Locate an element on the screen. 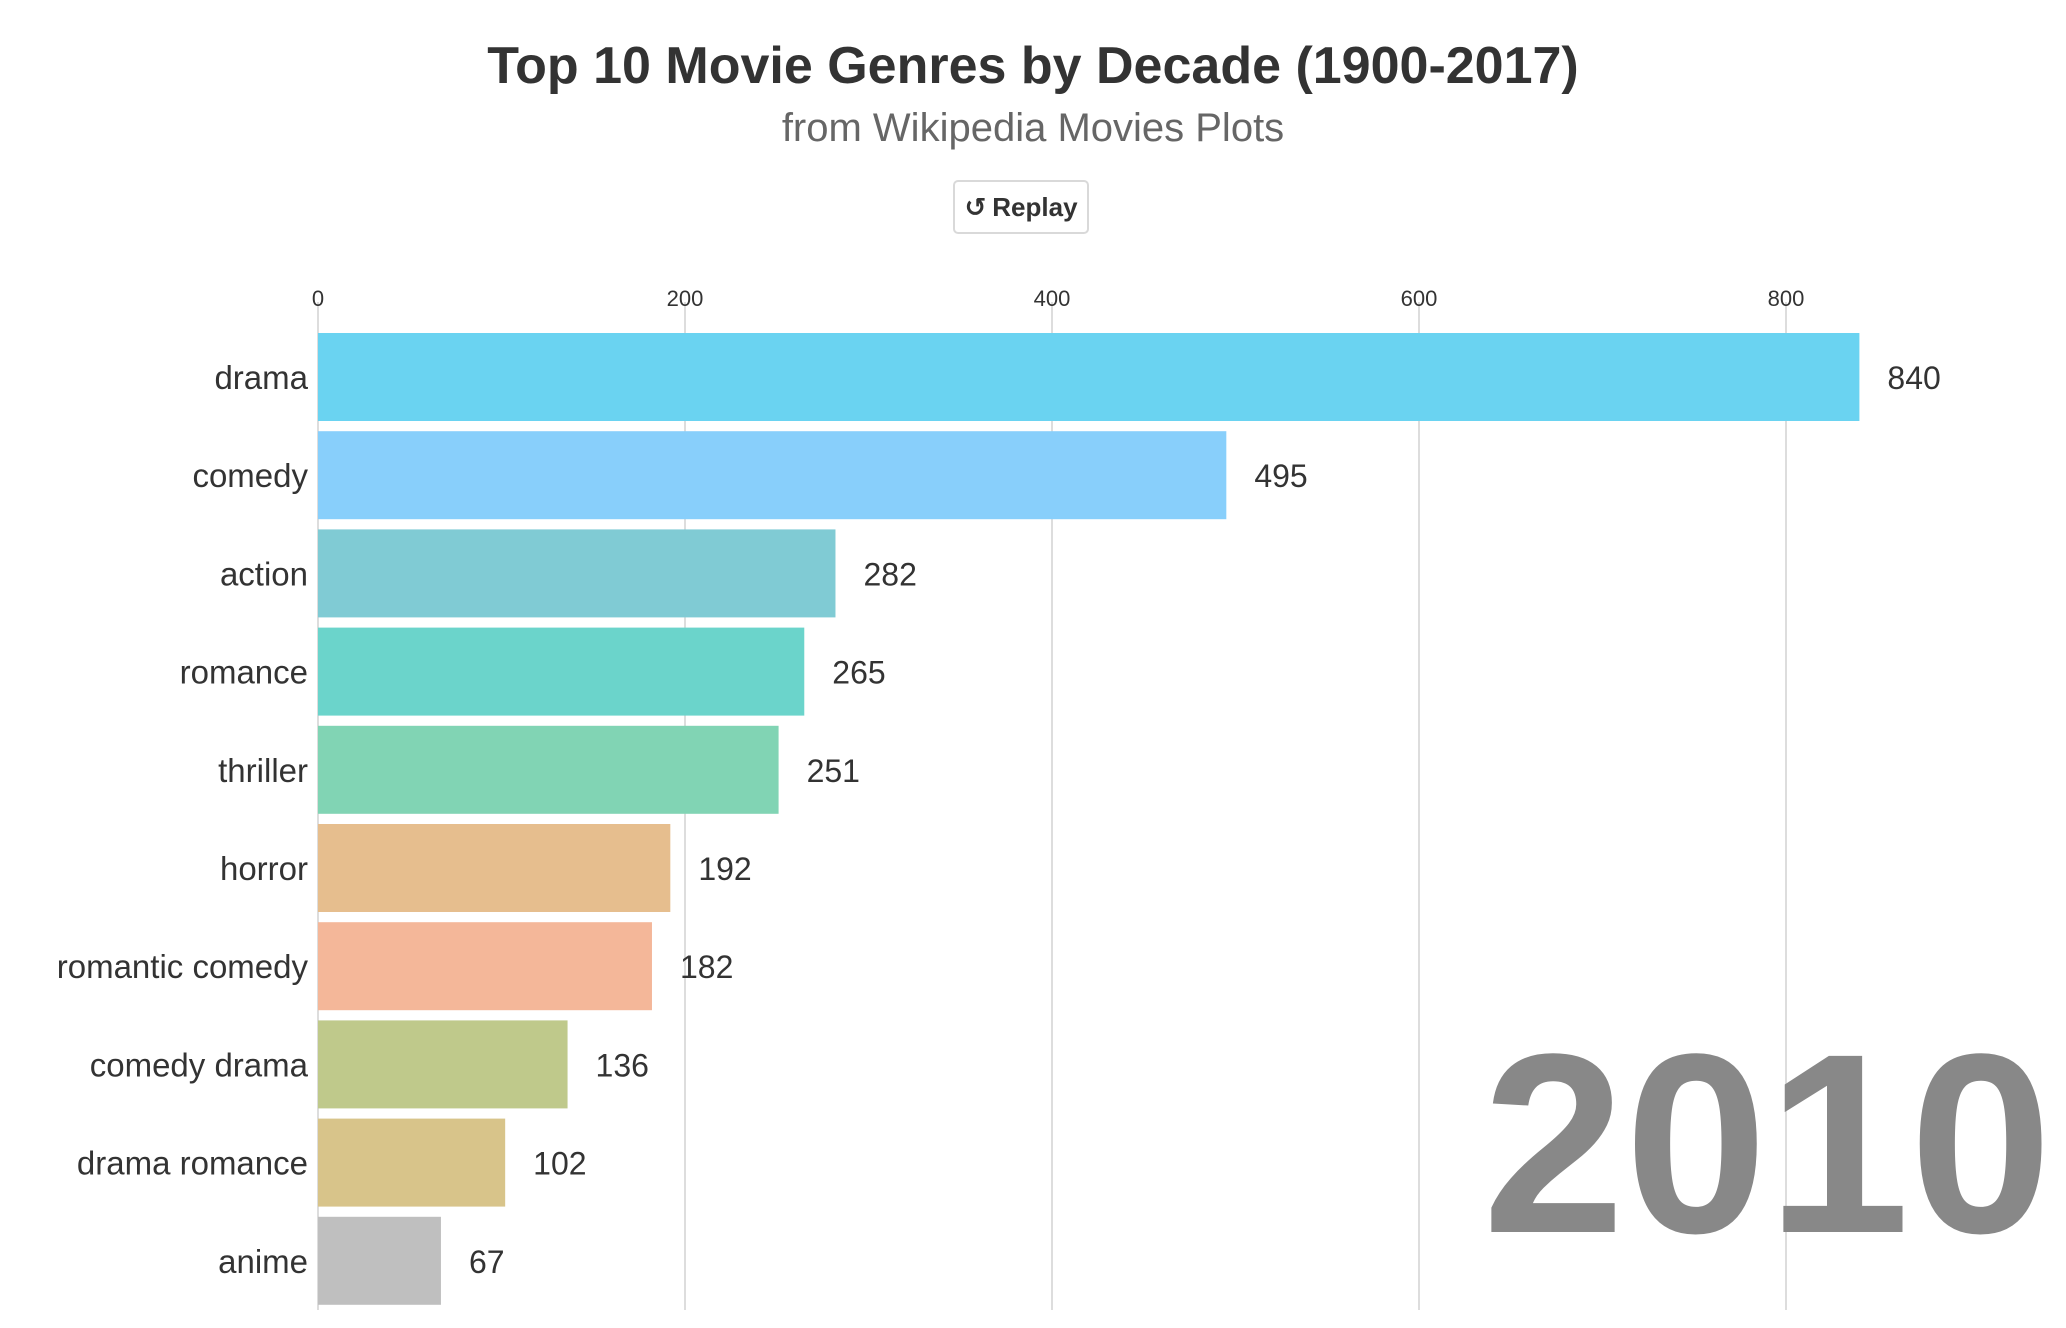 This screenshot has height=1328, width=2066. x-tick-label: 0 is located at coordinates (318, 298).